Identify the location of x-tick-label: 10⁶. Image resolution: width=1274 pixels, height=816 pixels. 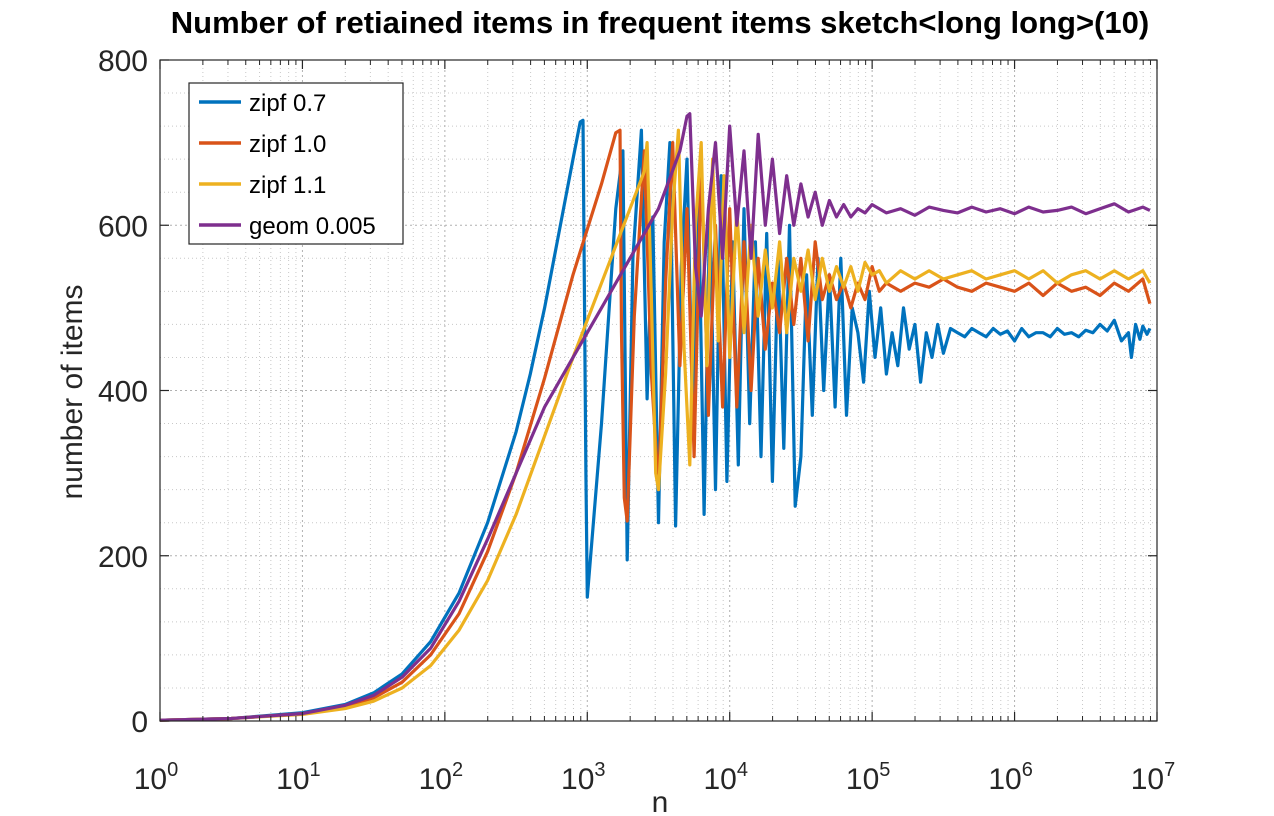
(1010, 777).